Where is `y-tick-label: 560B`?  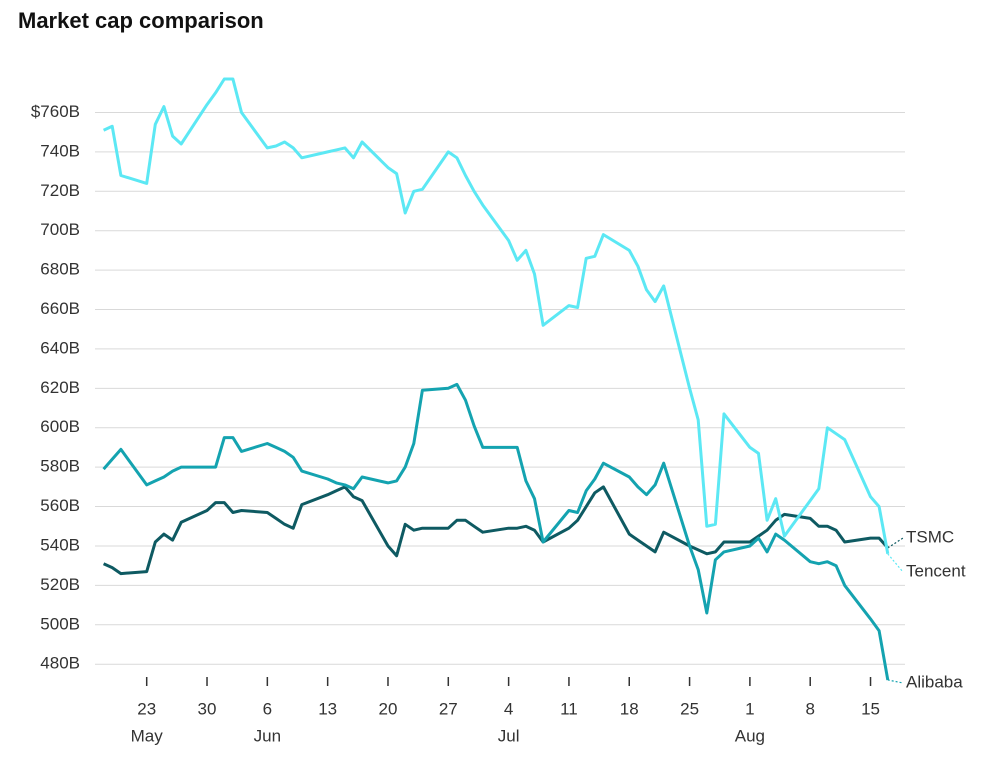 y-tick-label: 560B is located at coordinates (60, 505).